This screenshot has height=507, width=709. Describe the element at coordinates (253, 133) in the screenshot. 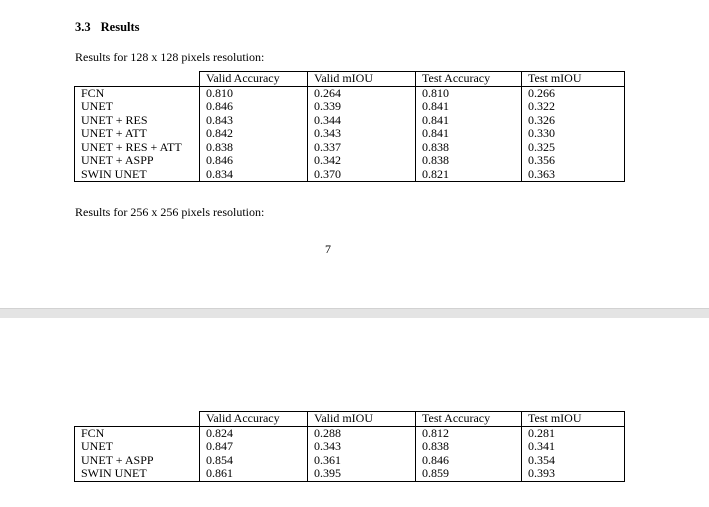

I see `metric-cell: 0.842` at that location.